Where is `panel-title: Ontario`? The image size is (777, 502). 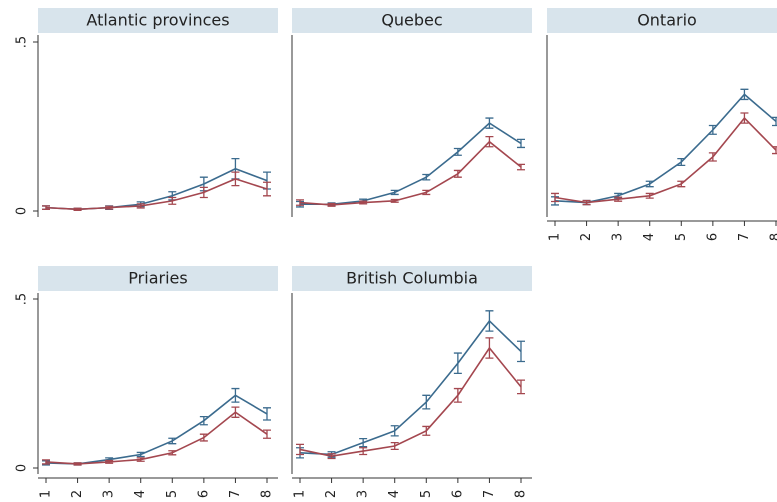
panel-title: Ontario is located at coordinates (667, 20).